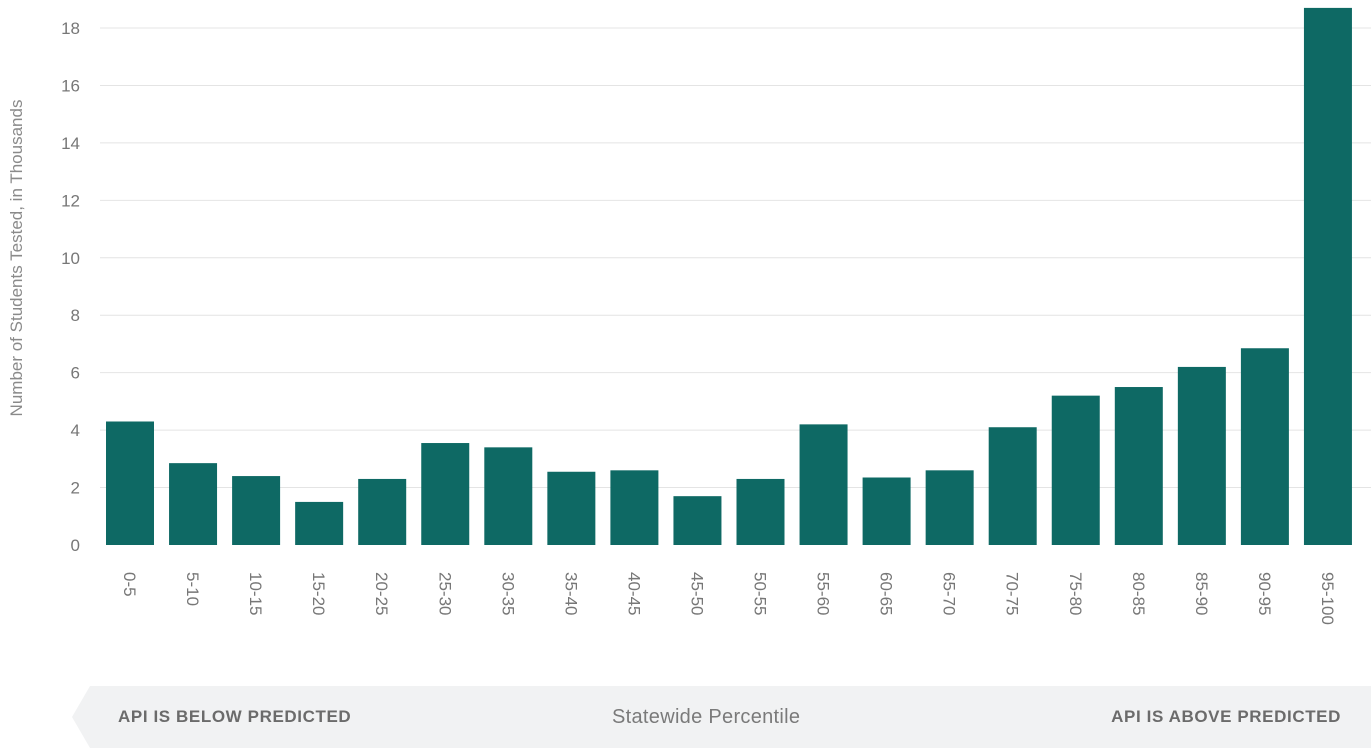  Describe the element at coordinates (75, 488) in the screenshot. I see `y-tick-label: 2` at that location.